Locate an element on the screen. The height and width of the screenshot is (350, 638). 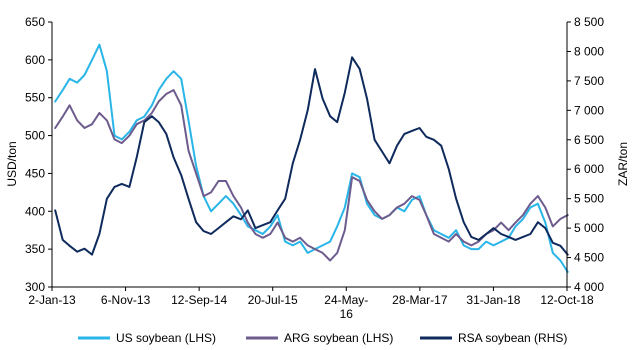
y-tick-left-label: 550 is located at coordinates (35, 98).